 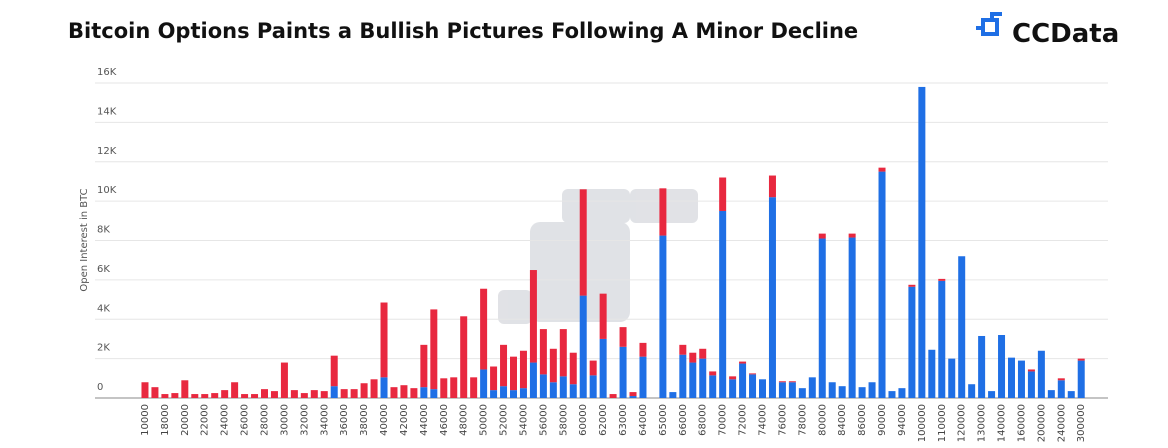 I want to click on x-tick-label: 72000, so click(x=743, y=420).